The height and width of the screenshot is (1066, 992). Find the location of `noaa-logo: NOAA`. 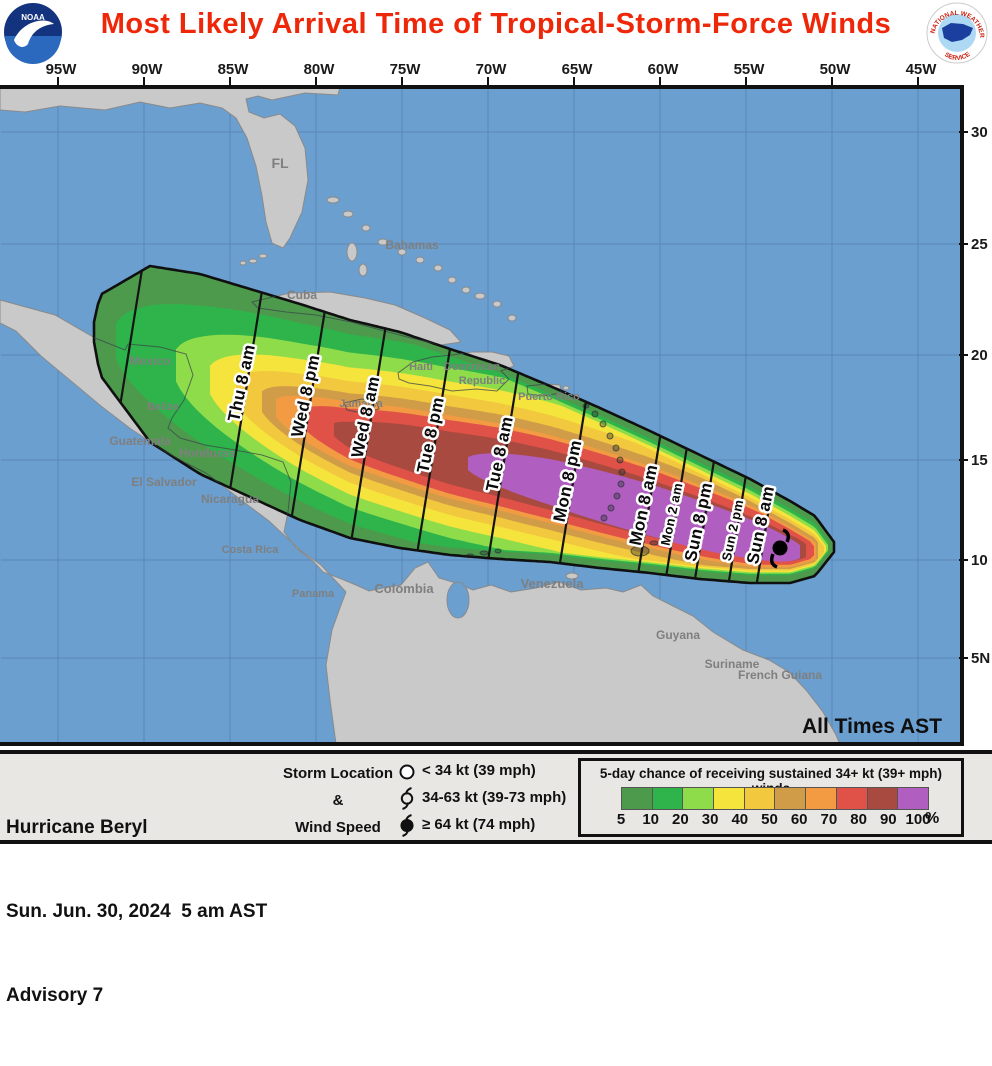

noaa-logo: NOAA is located at coordinates (33, 33).